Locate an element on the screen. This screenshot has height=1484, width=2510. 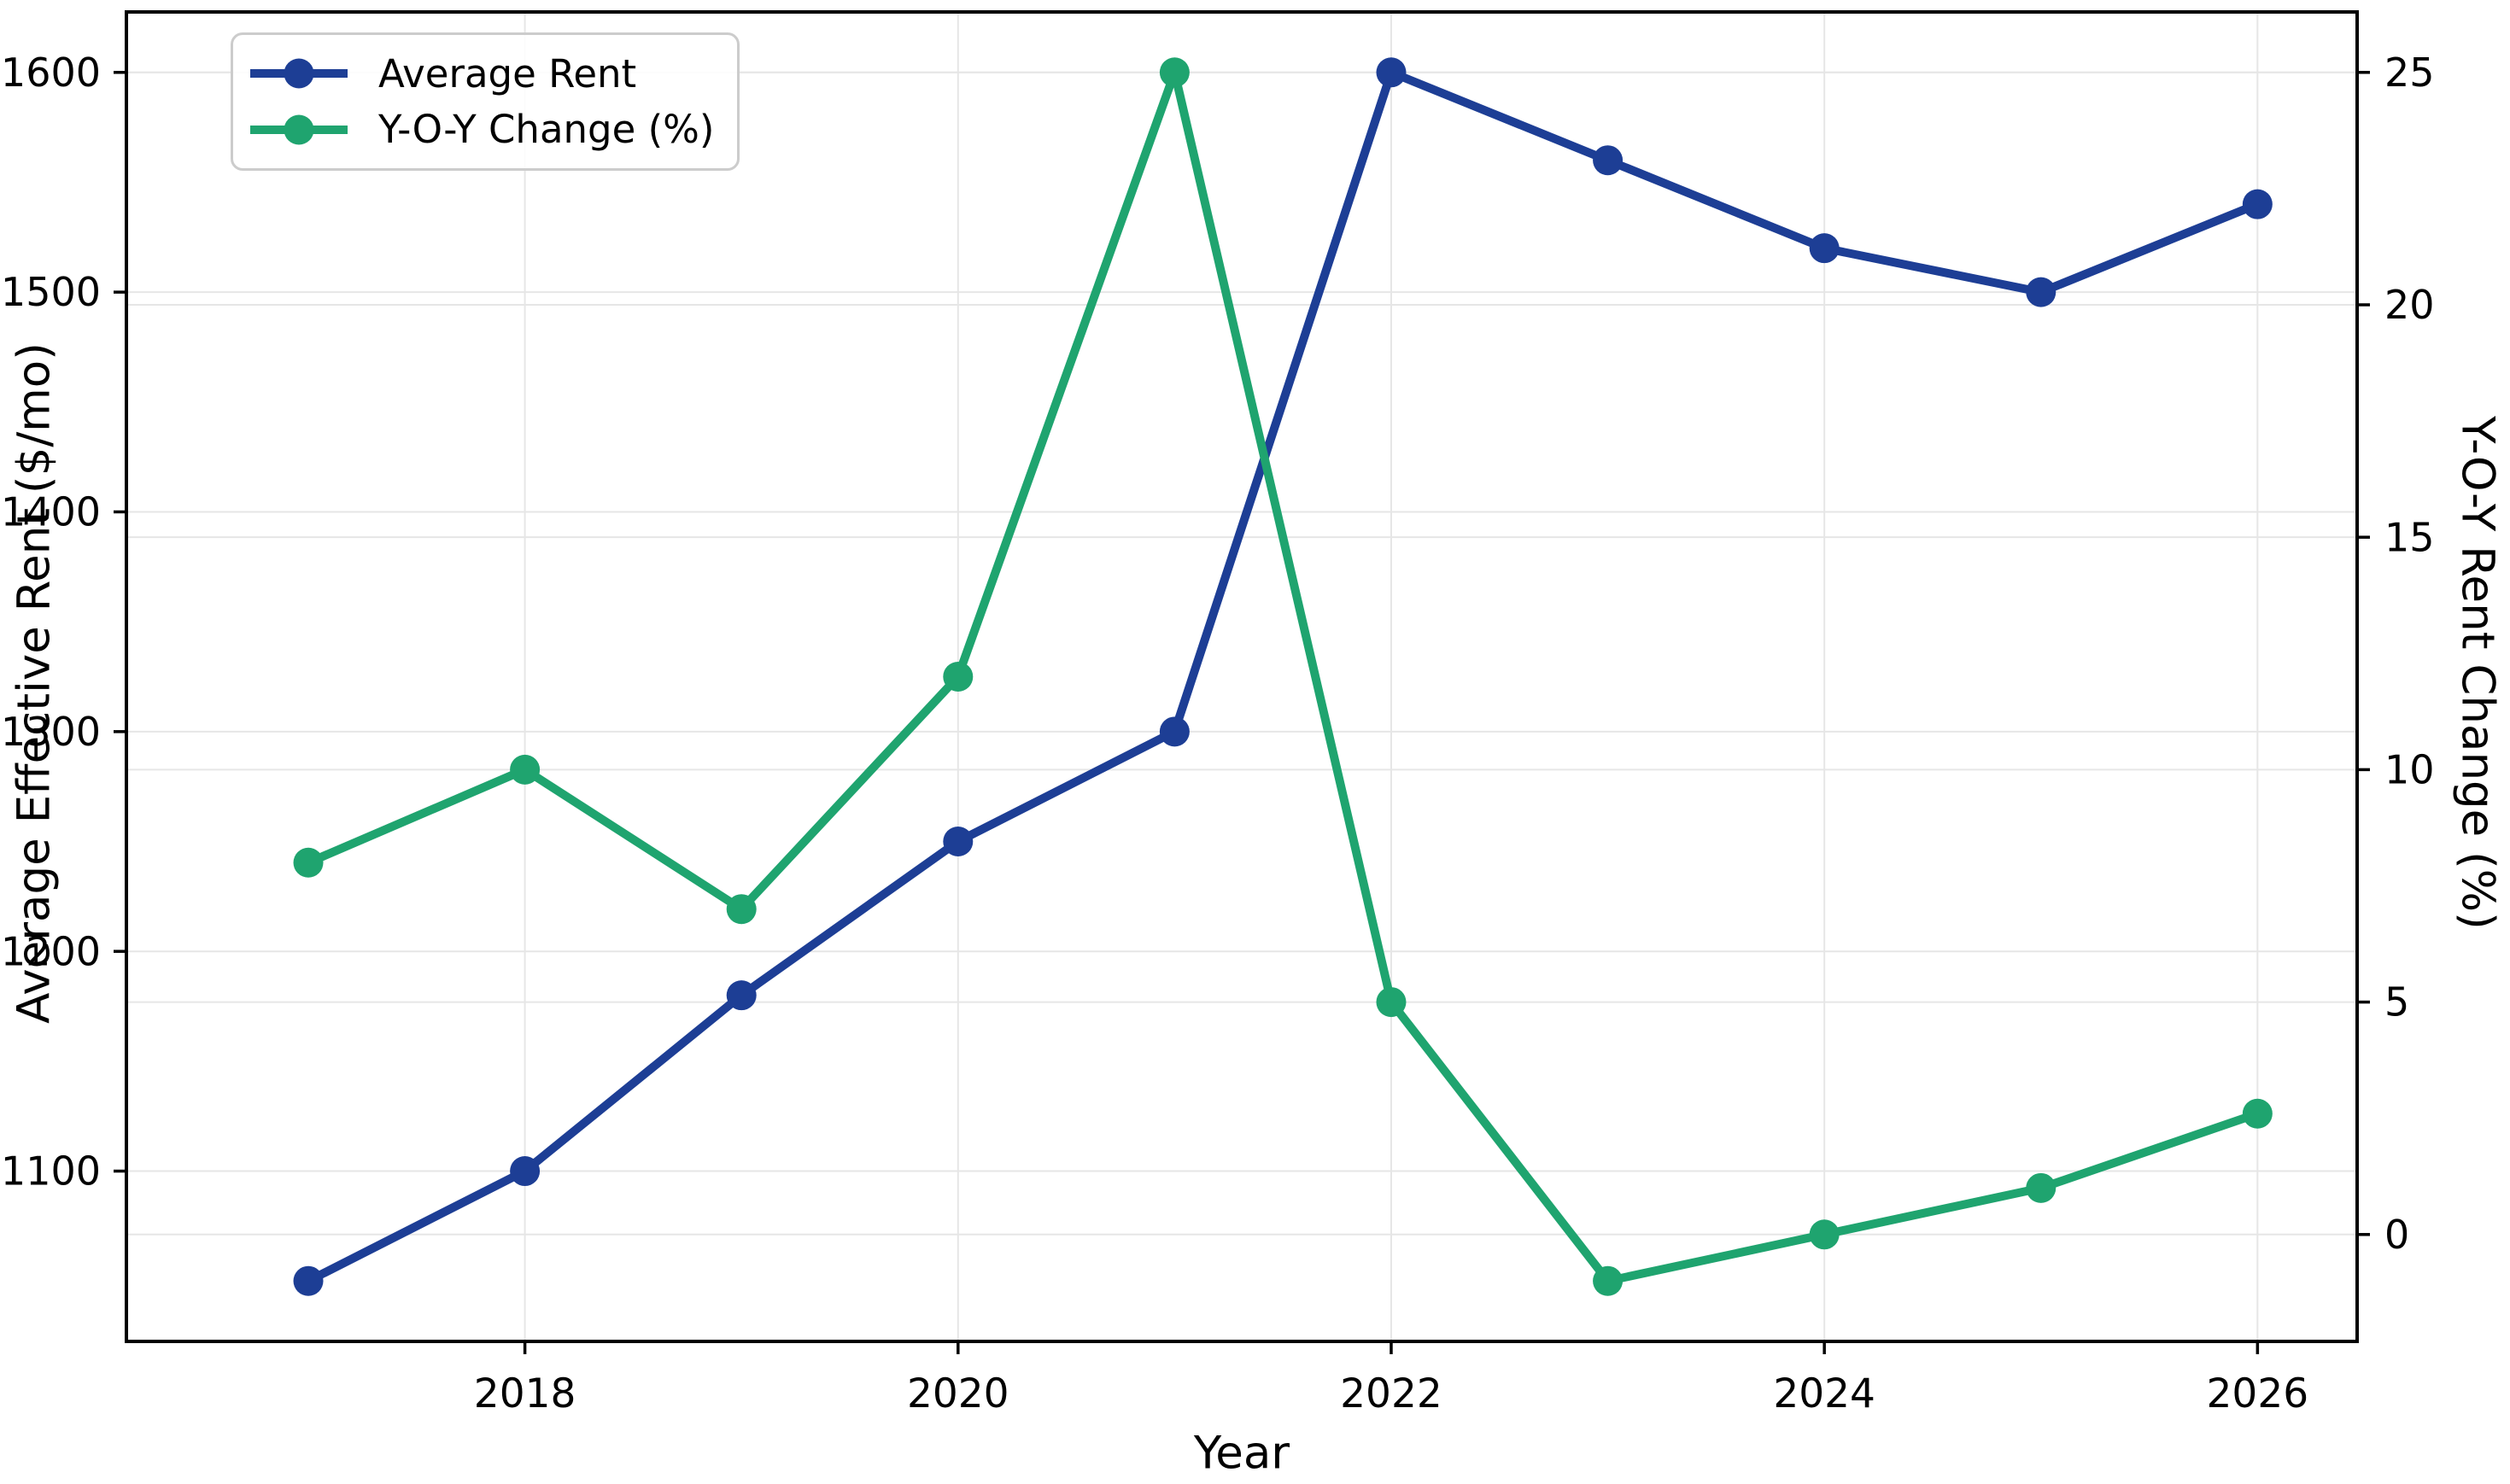
right-tick-label: 25 is located at coordinates (2409, 73).